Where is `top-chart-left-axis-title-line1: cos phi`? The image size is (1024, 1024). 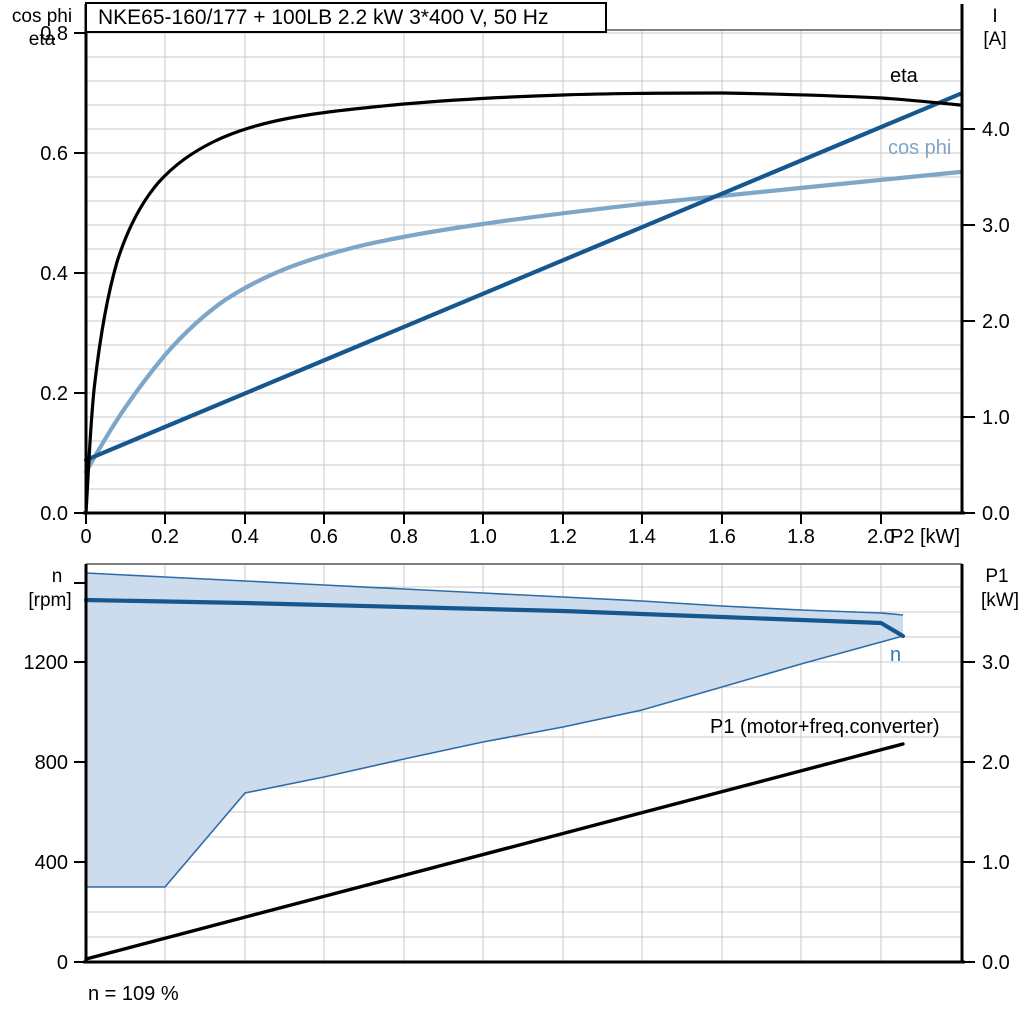 top-chart-left-axis-title-line1: cos phi is located at coordinates (42, 16).